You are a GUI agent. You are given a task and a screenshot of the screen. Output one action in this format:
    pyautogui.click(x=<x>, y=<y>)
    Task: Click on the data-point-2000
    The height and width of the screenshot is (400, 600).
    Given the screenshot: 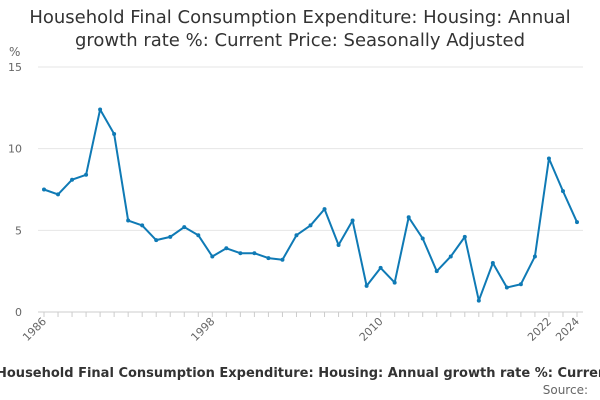 What is the action you would take?
    pyautogui.click(x=240, y=253)
    